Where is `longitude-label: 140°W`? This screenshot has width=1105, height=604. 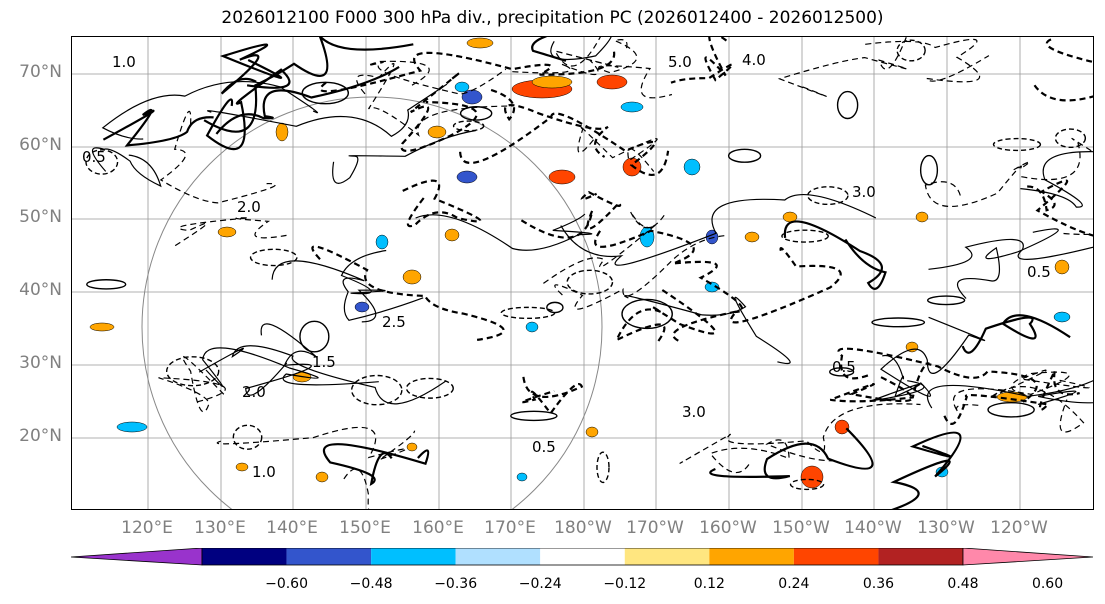
longitude-label: 140°W is located at coordinates (873, 528).